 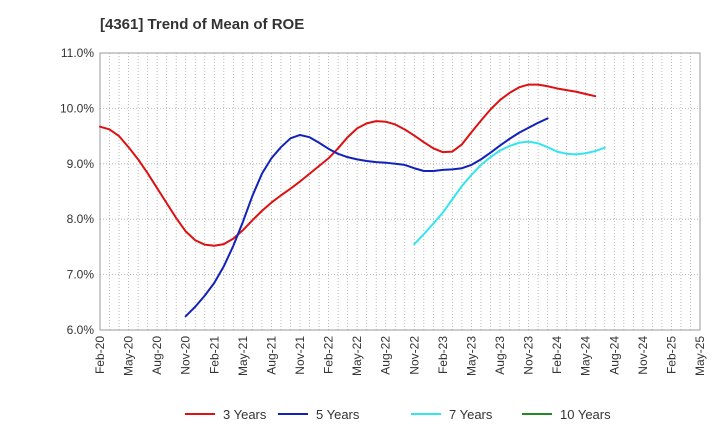 I want to click on legend-label: 10 Years, so click(x=585, y=414).